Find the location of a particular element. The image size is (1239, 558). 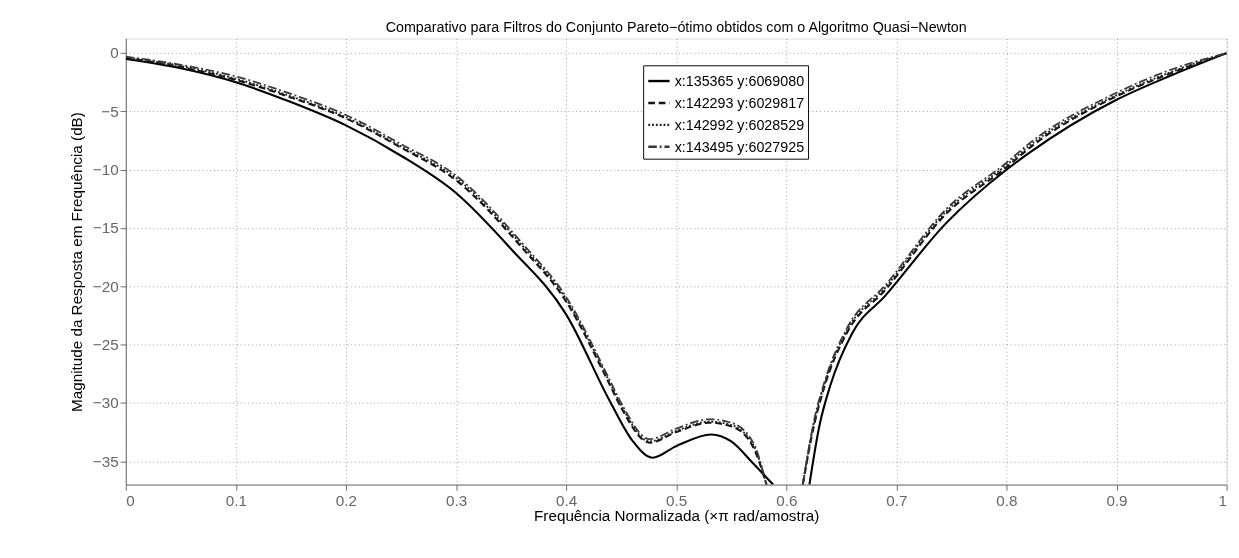

x-tick-label: 0.5 is located at coordinates (677, 501).